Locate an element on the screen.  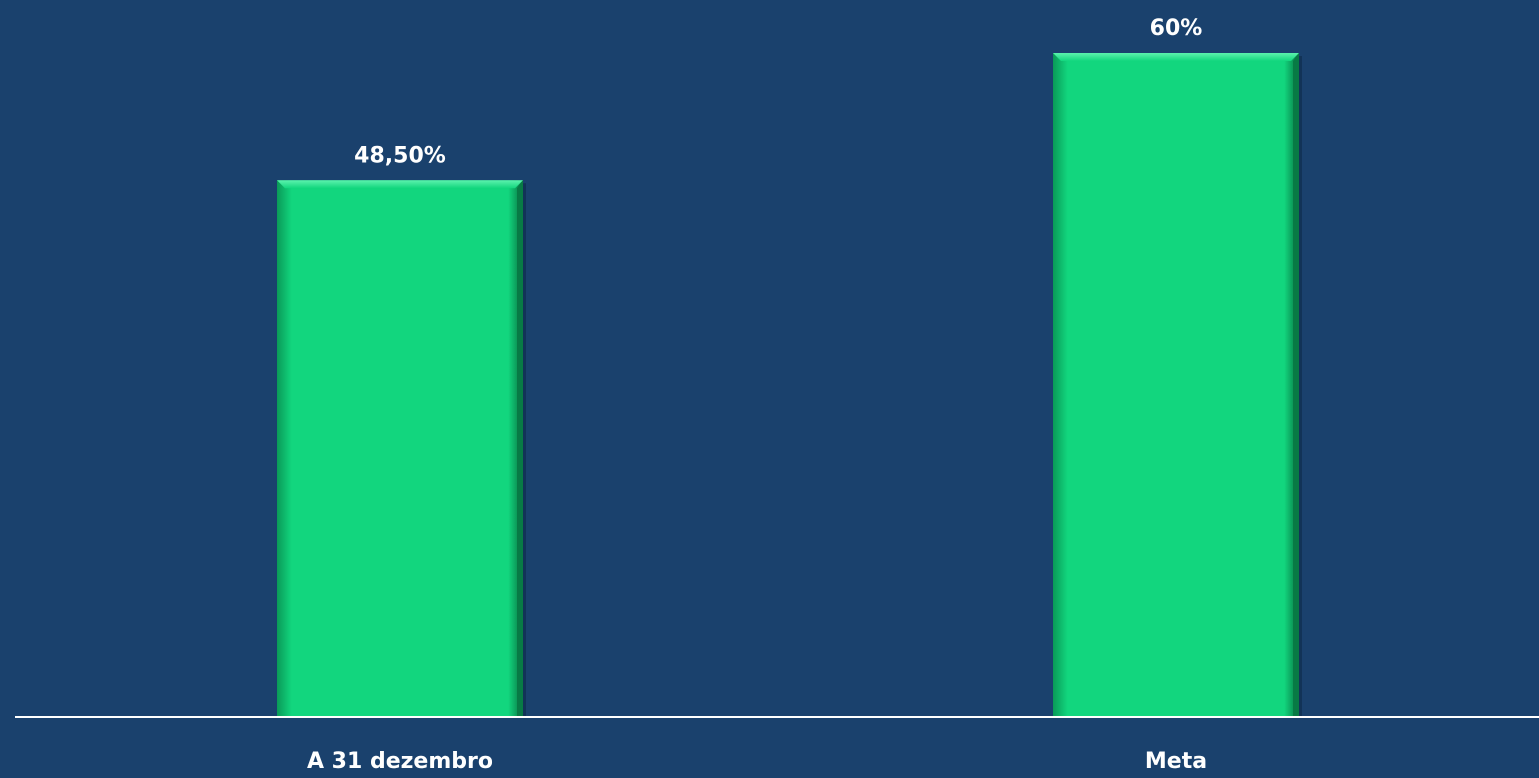
data-label-0: 48,50% is located at coordinates (400, 155).